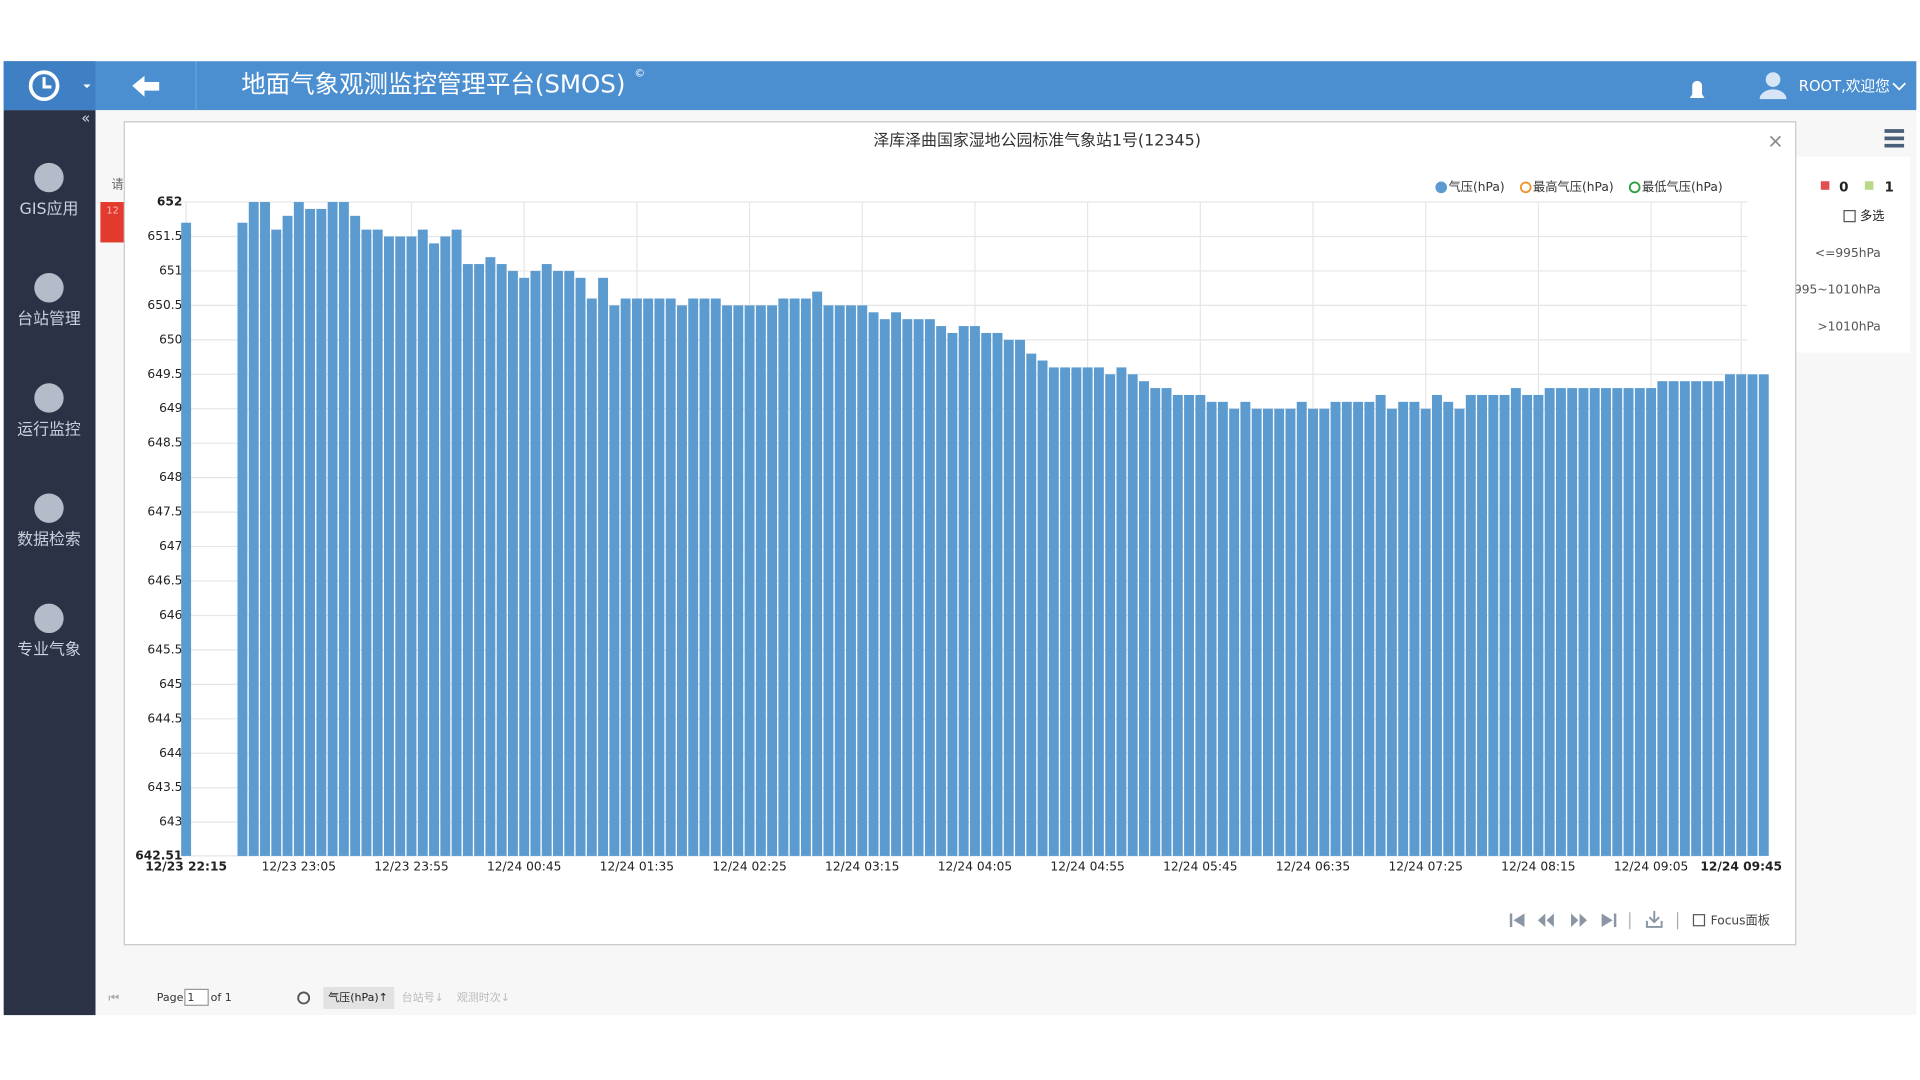 The height and width of the screenshot is (1080, 1920). What do you see at coordinates (146, 86) in the screenshot?
I see `back-button` at bounding box center [146, 86].